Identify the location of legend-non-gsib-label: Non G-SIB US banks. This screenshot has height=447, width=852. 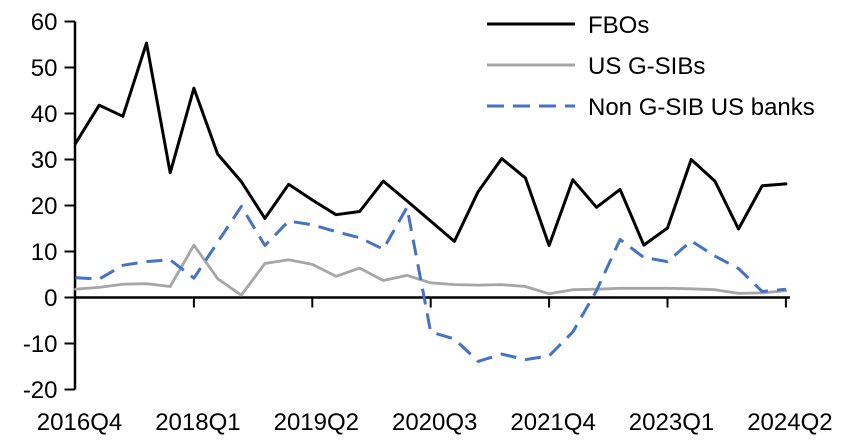
(701, 107).